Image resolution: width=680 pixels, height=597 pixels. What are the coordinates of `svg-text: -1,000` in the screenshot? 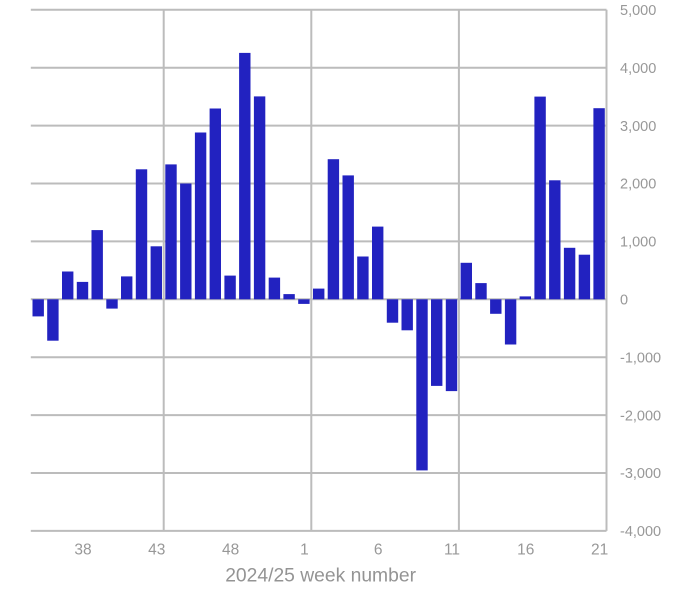 It's located at (640, 358).